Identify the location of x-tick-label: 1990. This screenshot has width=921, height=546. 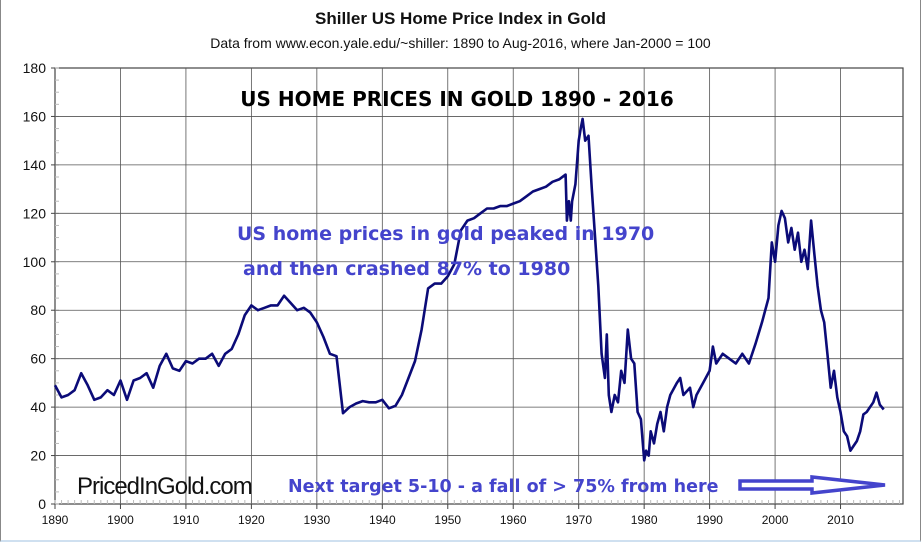
(709, 520).